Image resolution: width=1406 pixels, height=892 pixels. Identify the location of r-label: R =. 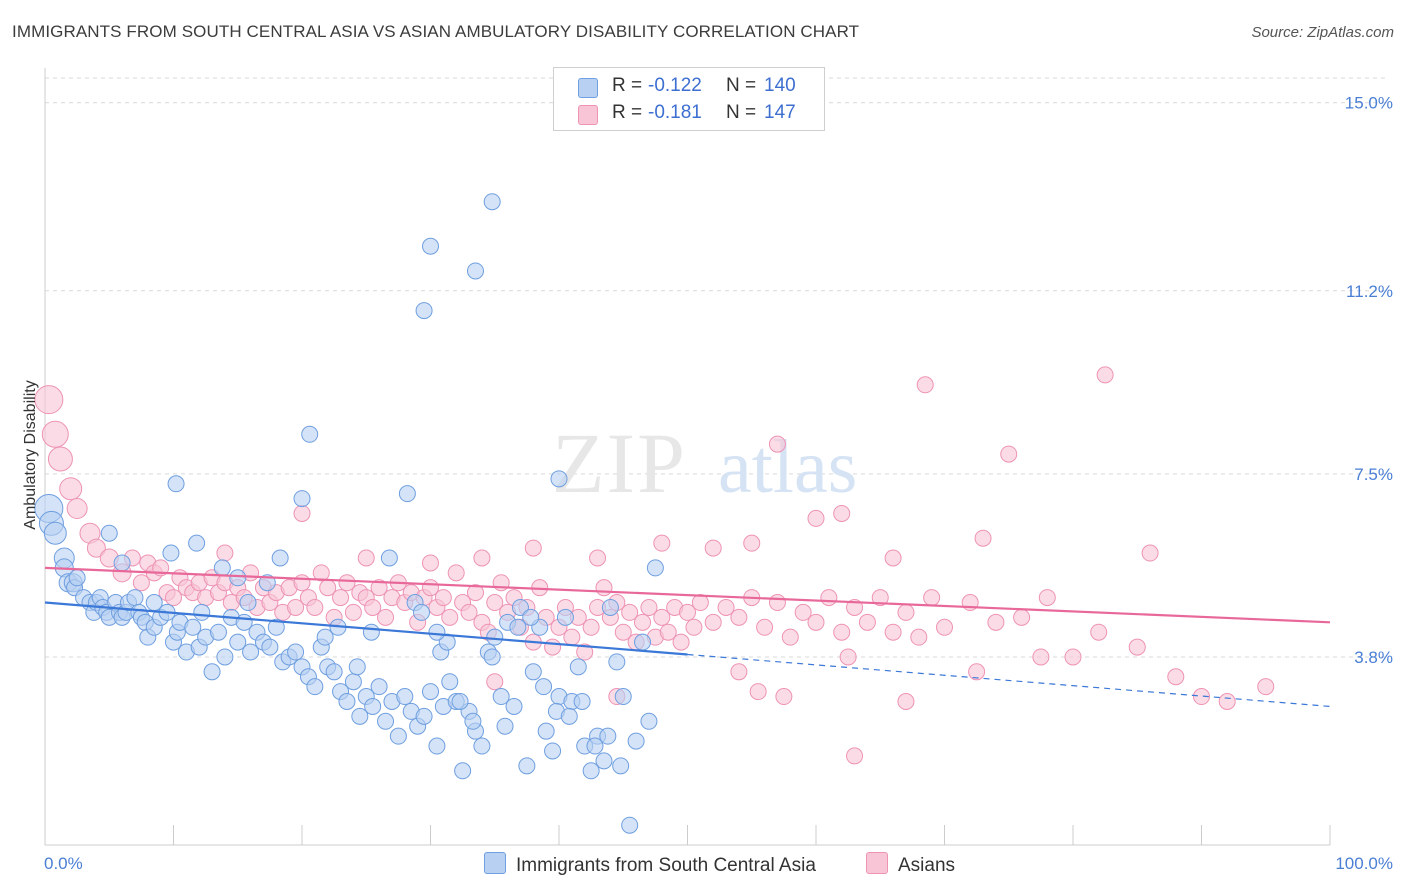
(627, 85).